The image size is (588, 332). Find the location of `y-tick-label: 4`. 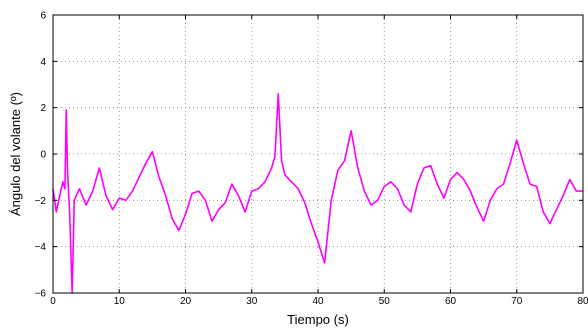

y-tick-label: 4 is located at coordinates (43, 62).